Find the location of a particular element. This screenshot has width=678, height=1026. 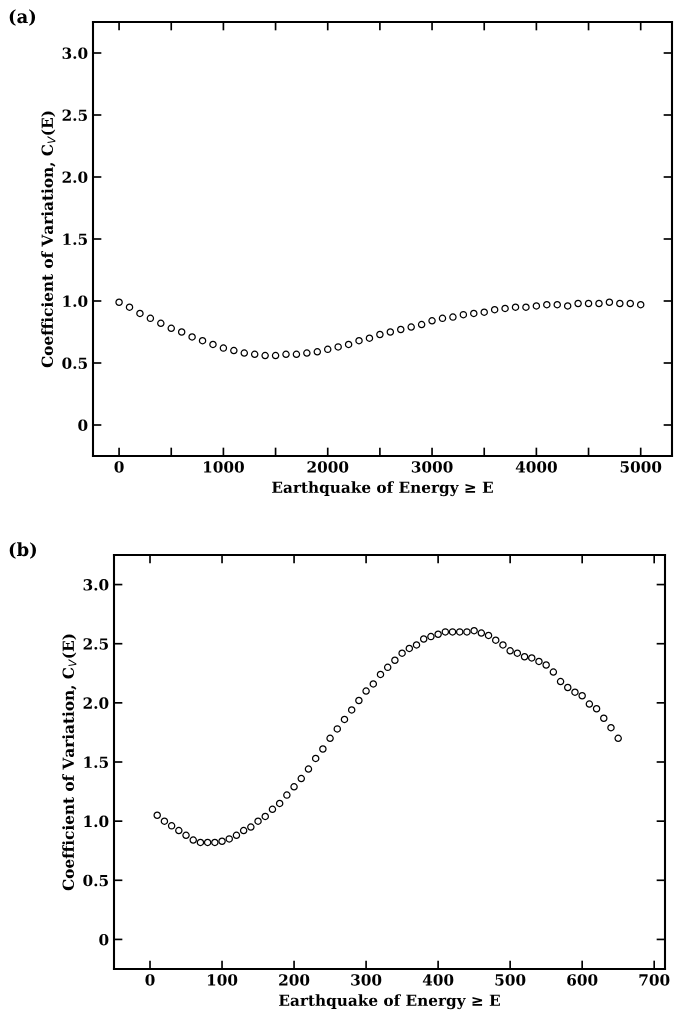

x-tick-label: 600 is located at coordinates (582, 980).